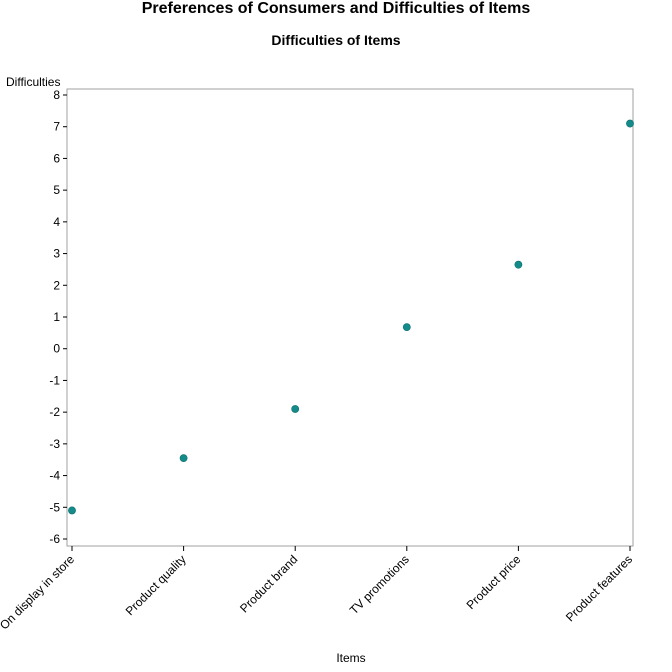  I want to click on y-tick-label: -4, so click(54, 476).